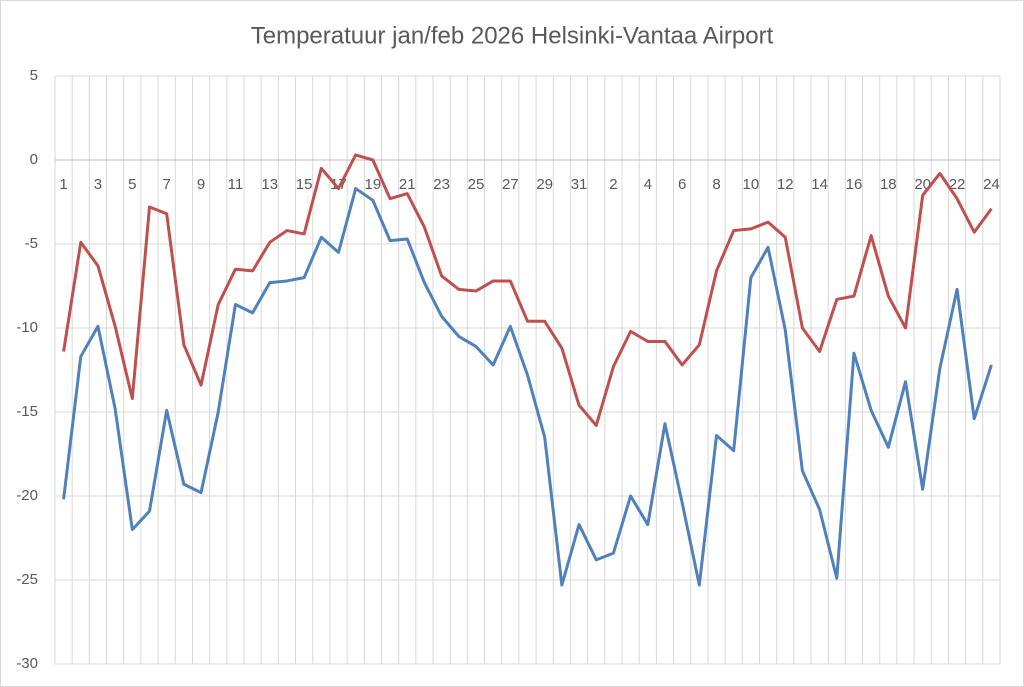 The width and height of the screenshot is (1024, 687). I want to click on y-tick-label: -15, so click(27, 411).